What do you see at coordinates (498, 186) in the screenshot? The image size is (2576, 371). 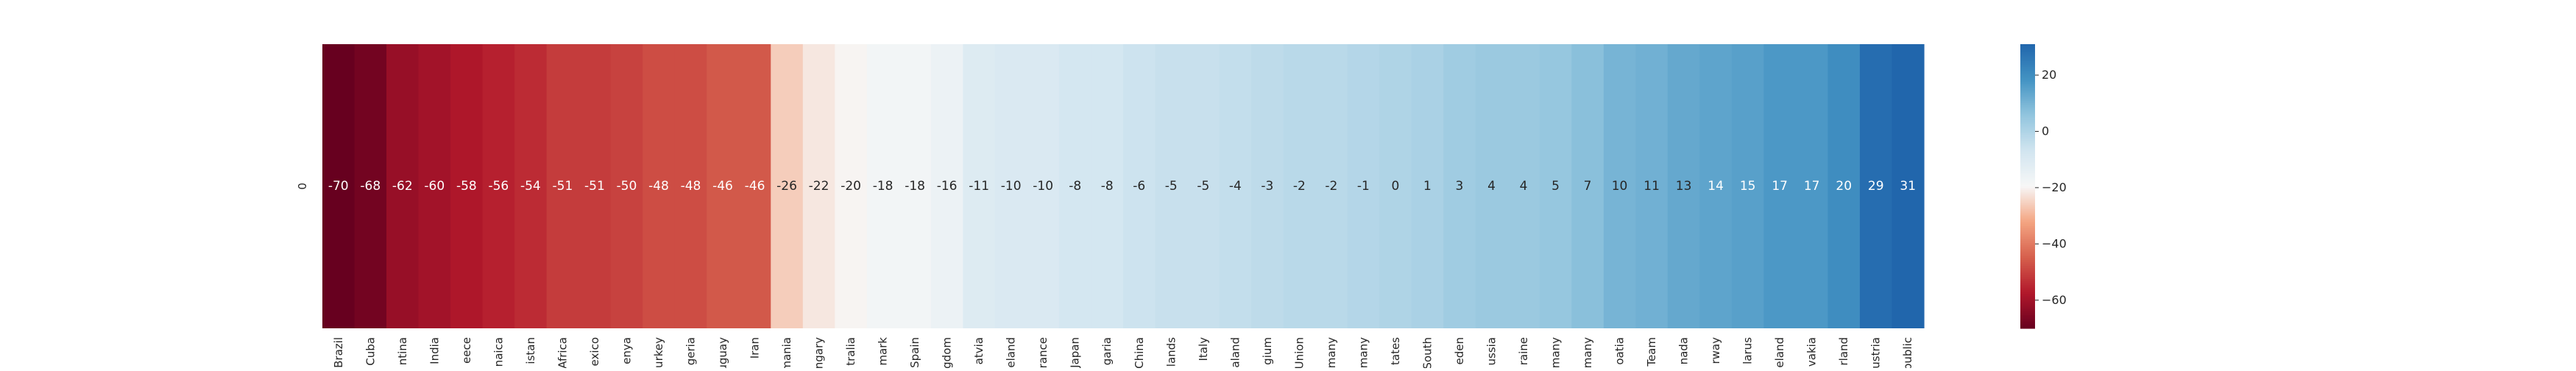 I see `cell-value-label: -56` at bounding box center [498, 186].